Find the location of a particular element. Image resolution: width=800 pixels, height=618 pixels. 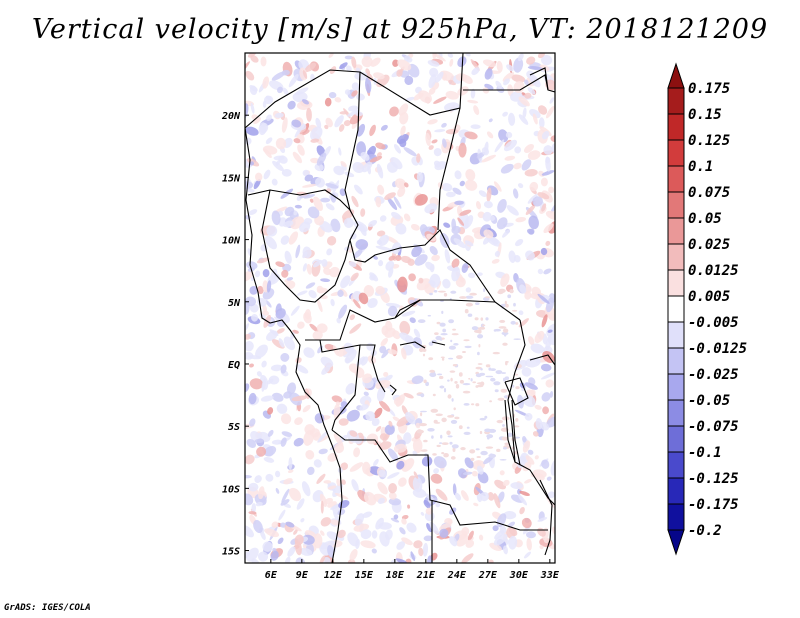

lon-tick-label: 6E is located at coordinates (271, 575).